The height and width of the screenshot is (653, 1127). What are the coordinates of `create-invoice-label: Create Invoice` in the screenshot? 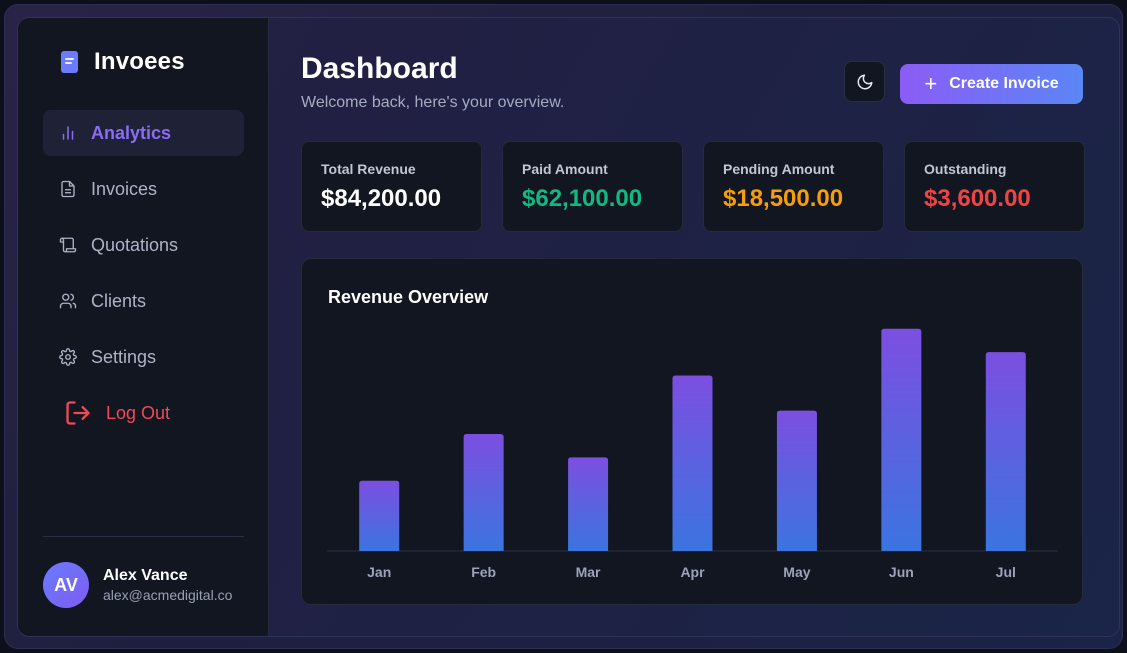 It's located at (1004, 83).